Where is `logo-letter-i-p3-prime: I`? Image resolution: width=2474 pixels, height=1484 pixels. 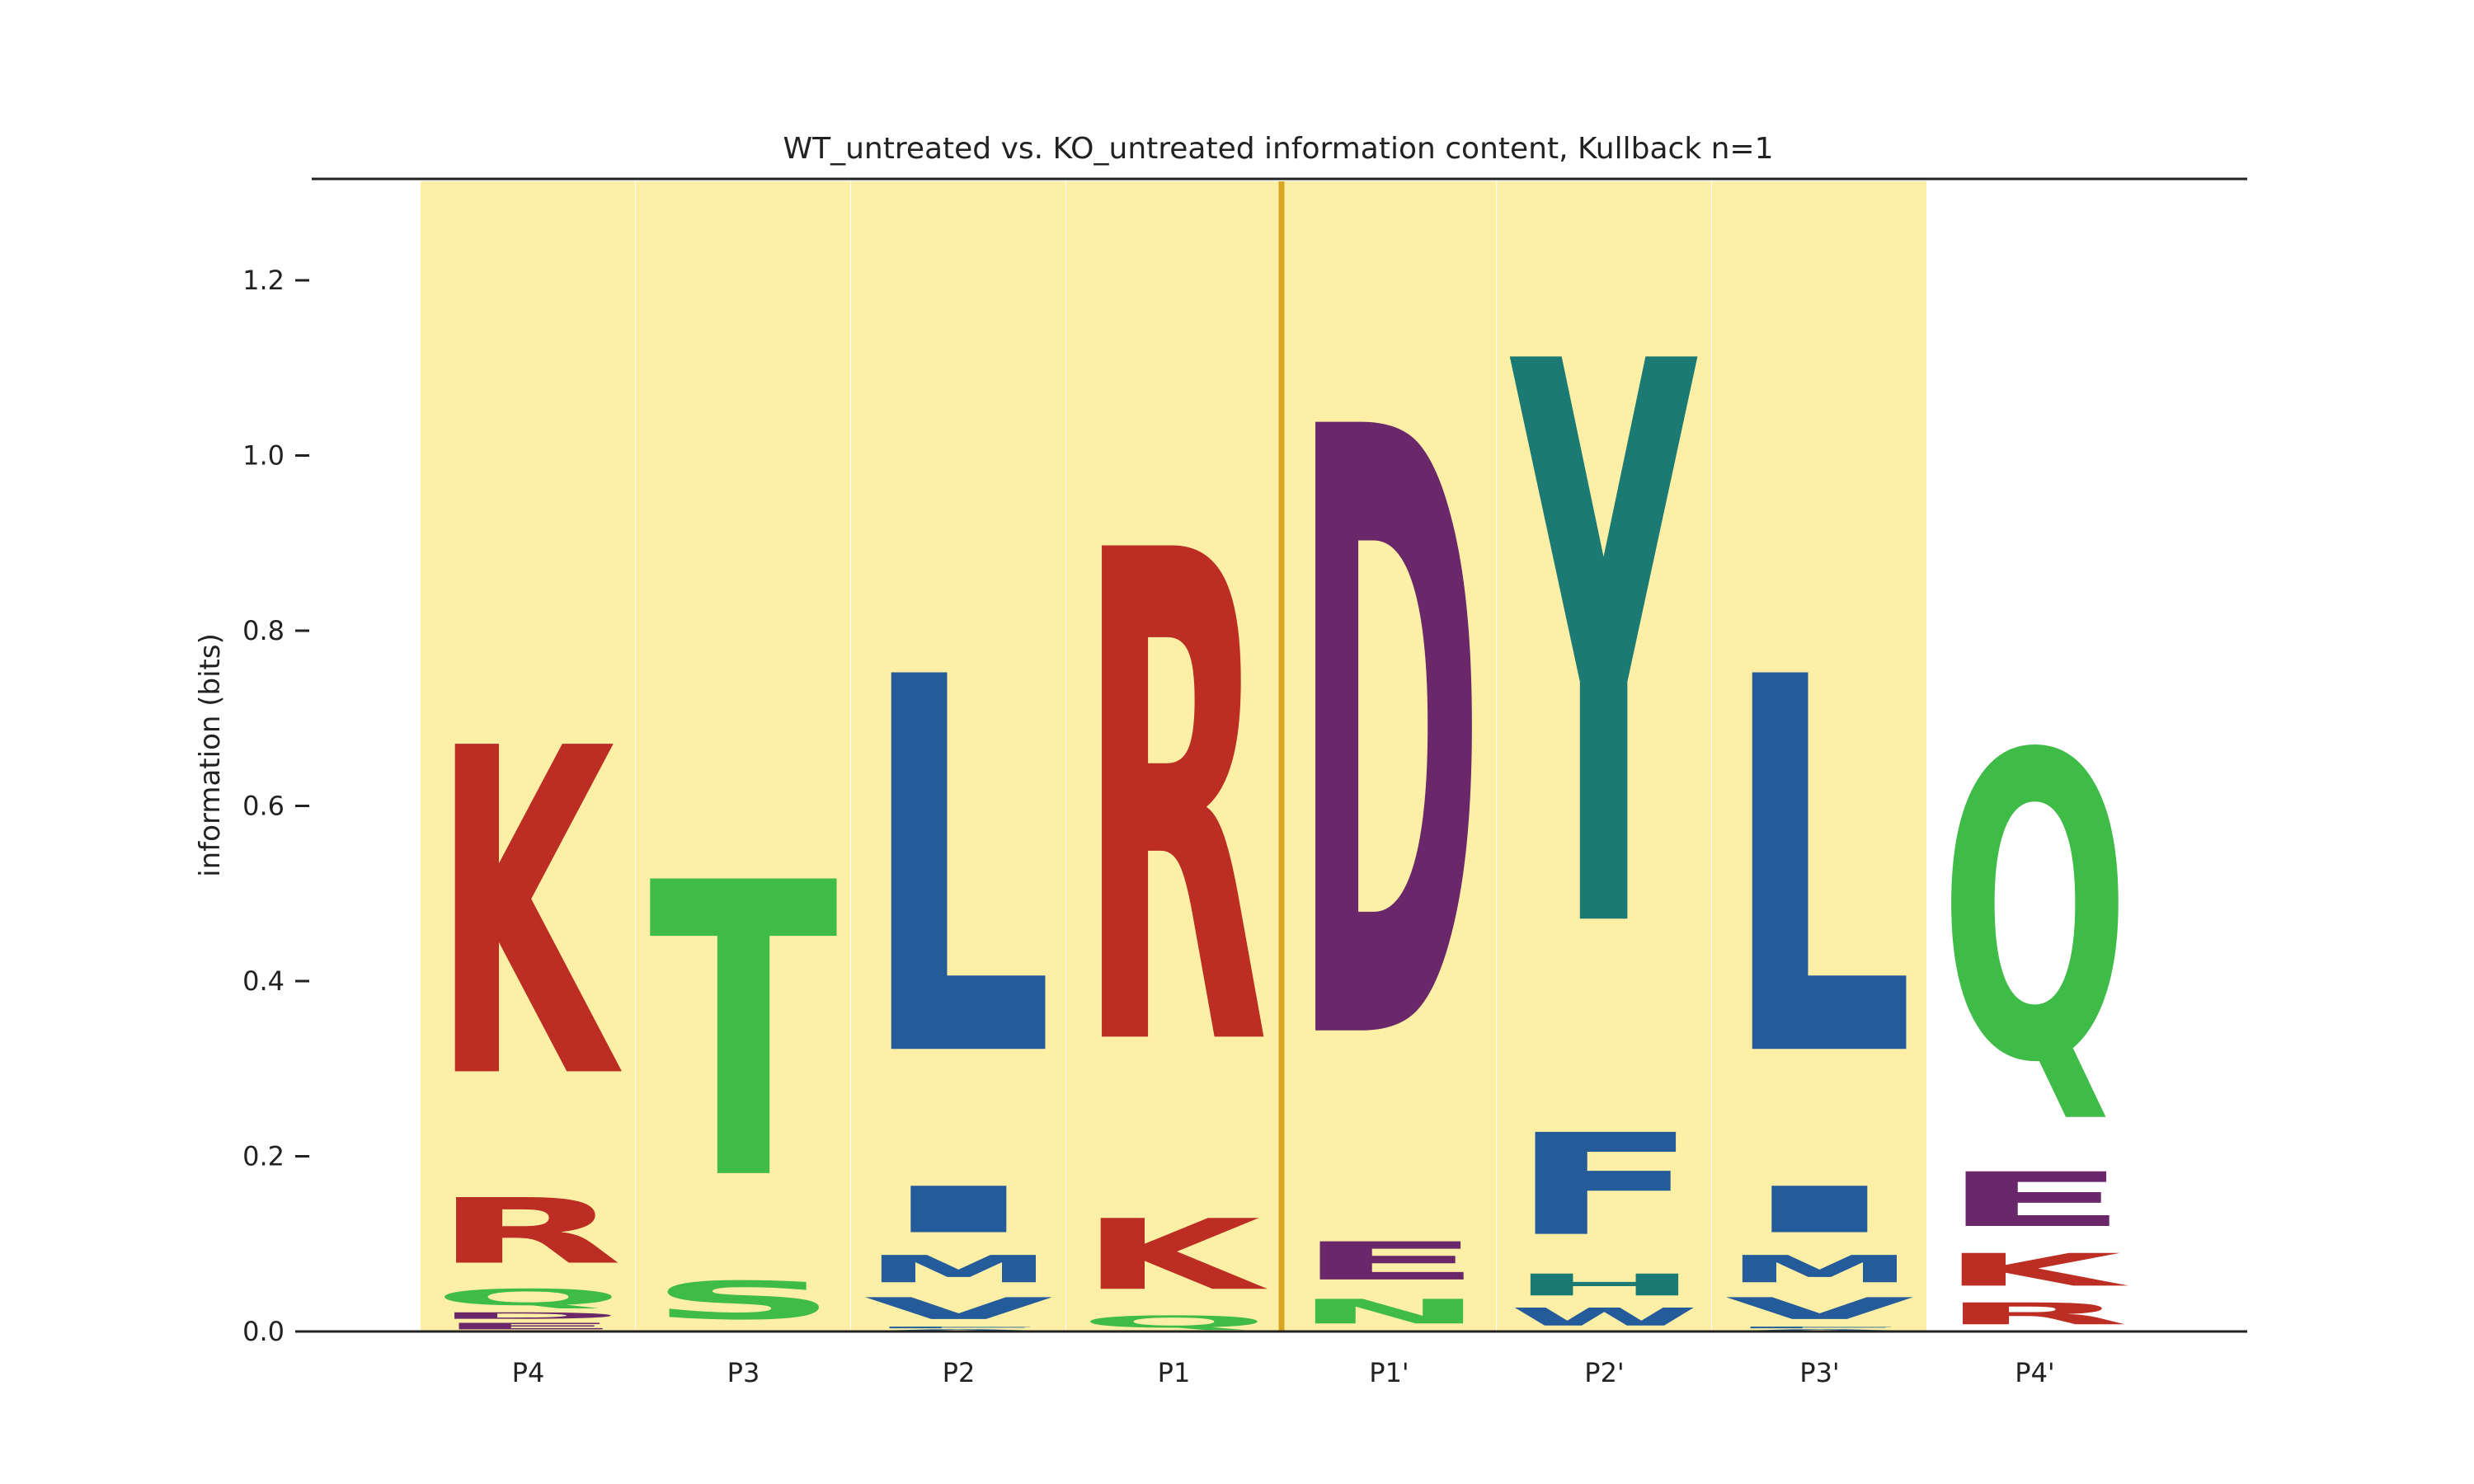 logo-letter-i-p3-prime: I is located at coordinates (1820, 1210).